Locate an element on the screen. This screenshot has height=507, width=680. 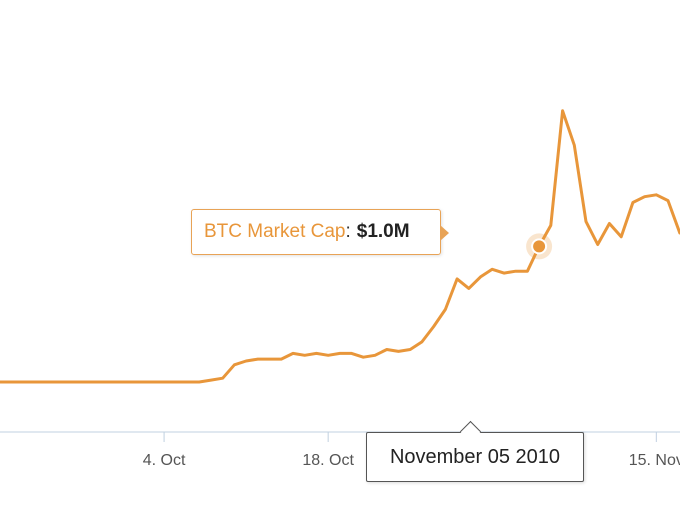
value-tooltip: BTC Market Cap : $1.0M is located at coordinates (320, 232).